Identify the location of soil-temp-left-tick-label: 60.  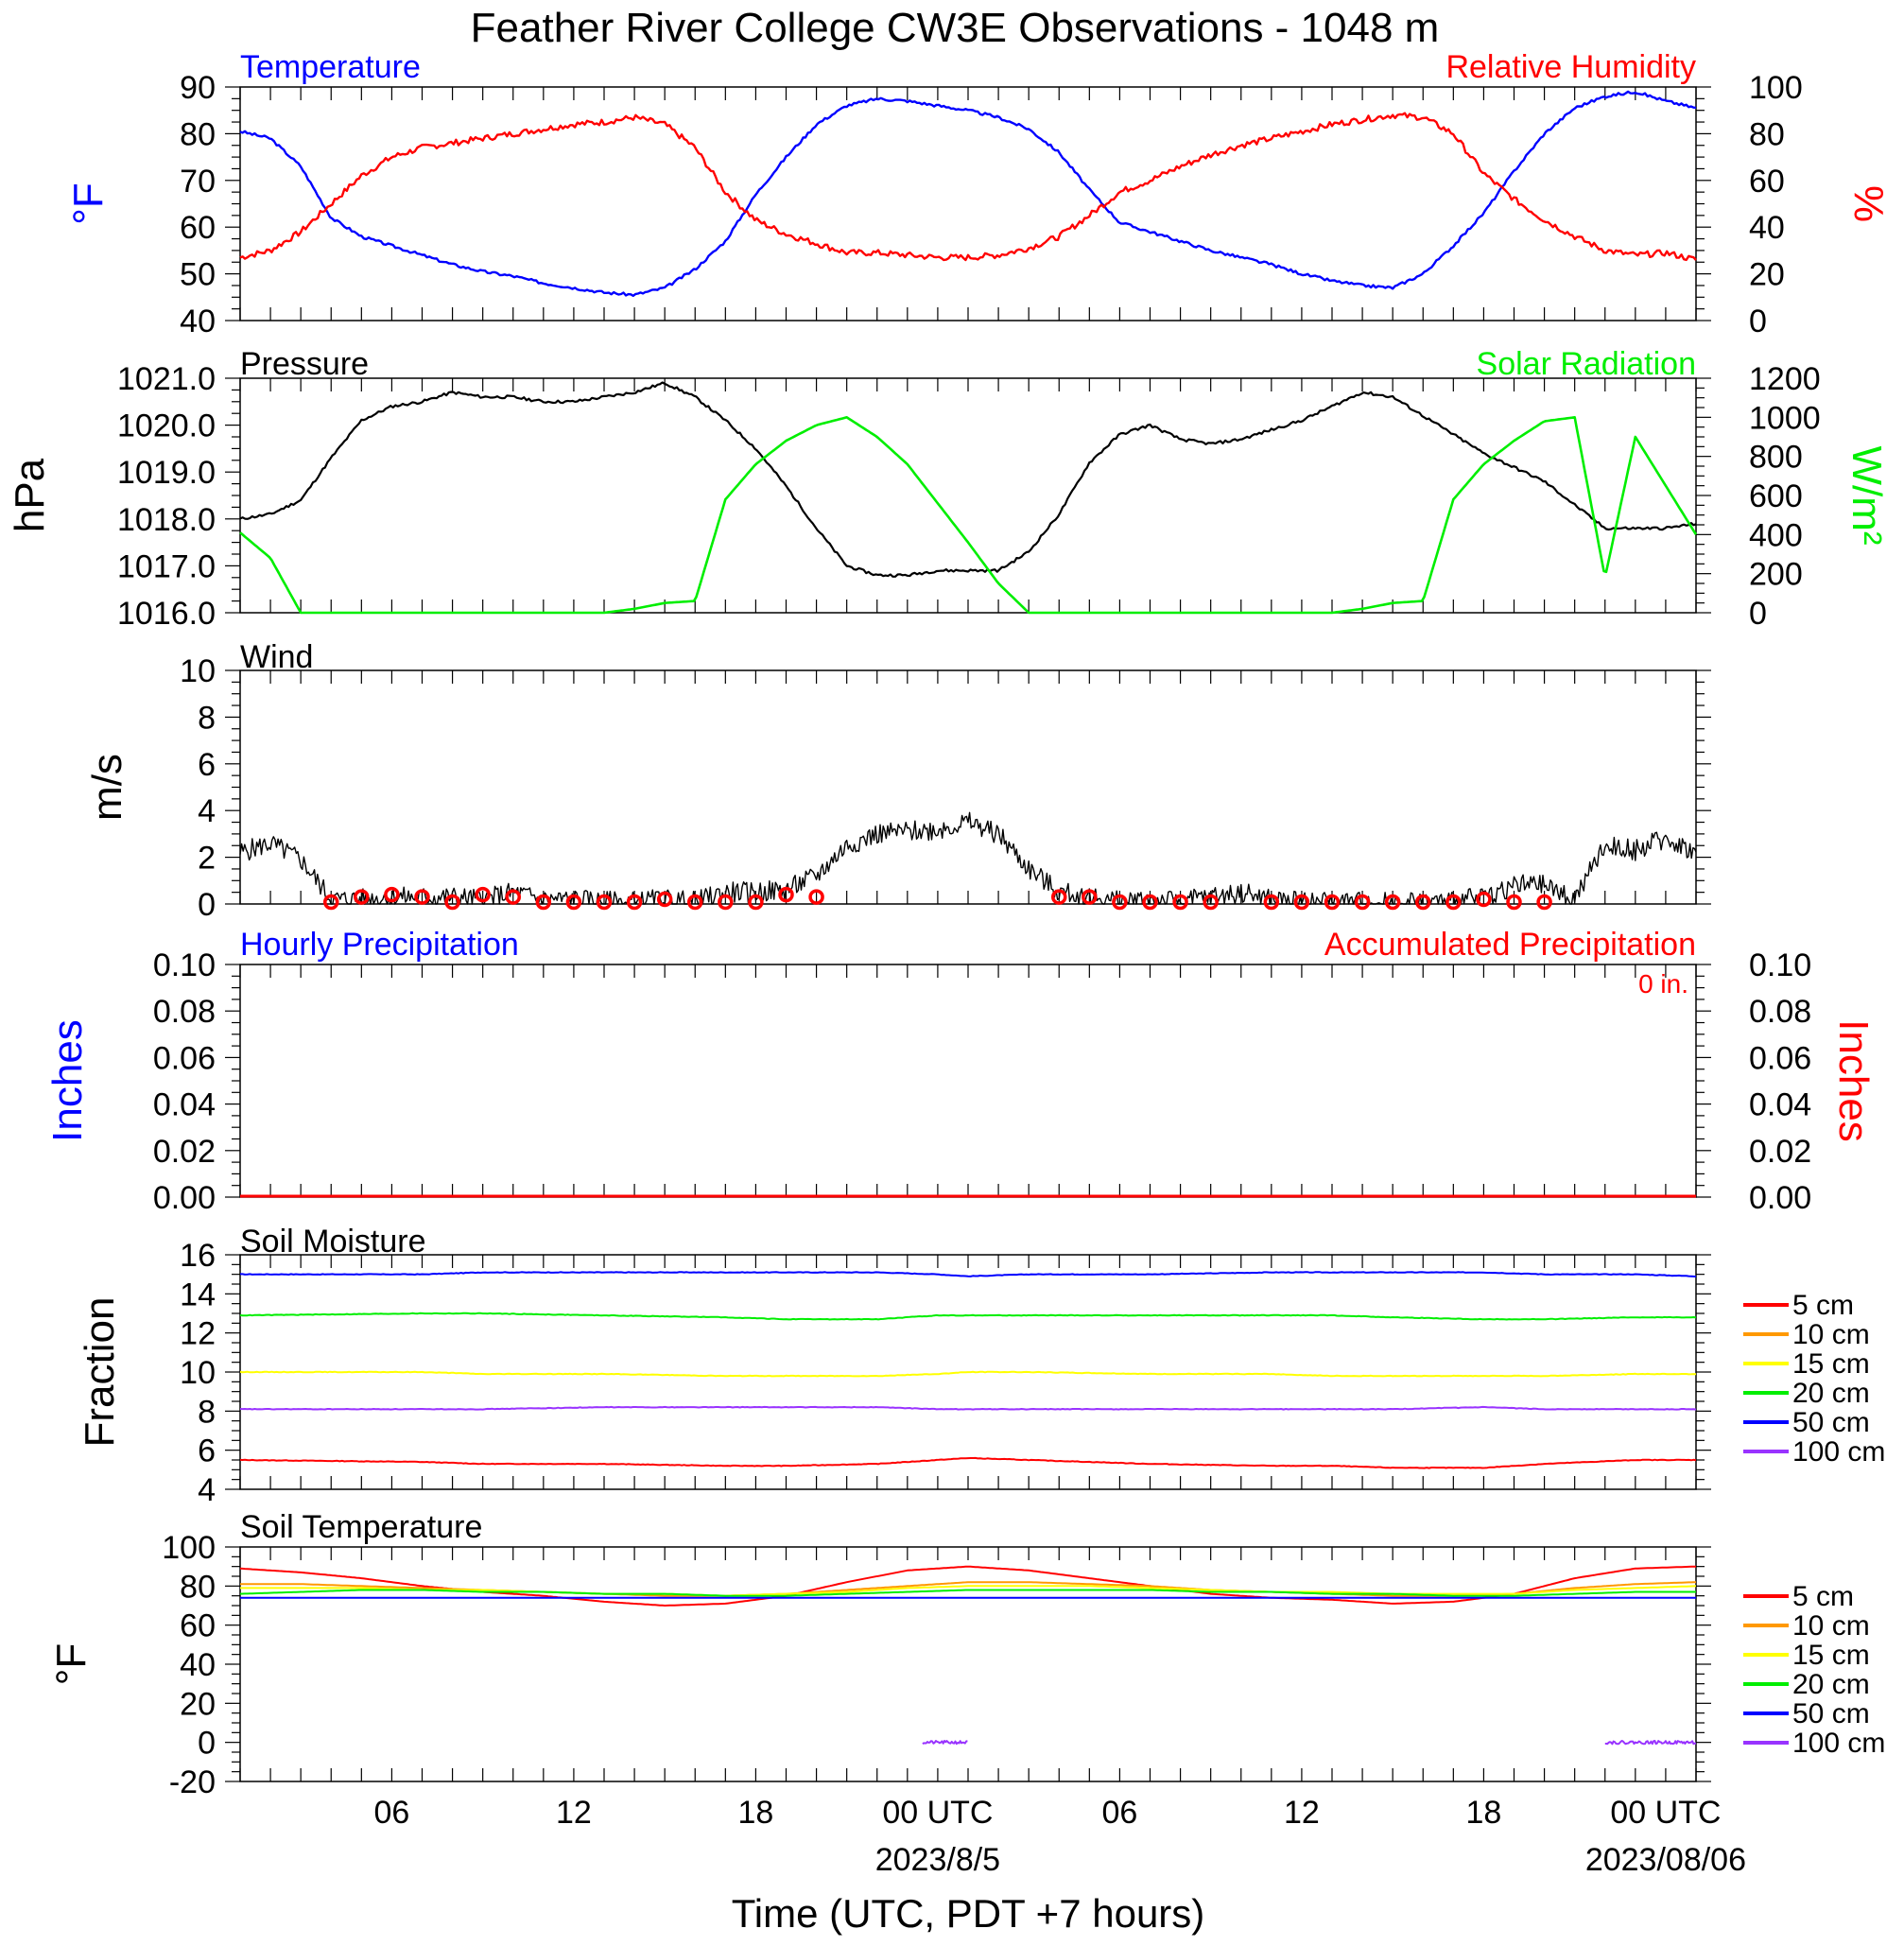
(198, 1626).